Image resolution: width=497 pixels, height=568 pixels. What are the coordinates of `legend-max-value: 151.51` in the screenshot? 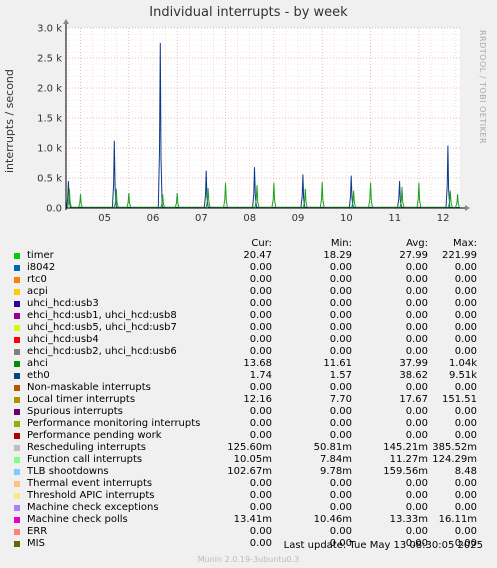 It's located at (459, 399).